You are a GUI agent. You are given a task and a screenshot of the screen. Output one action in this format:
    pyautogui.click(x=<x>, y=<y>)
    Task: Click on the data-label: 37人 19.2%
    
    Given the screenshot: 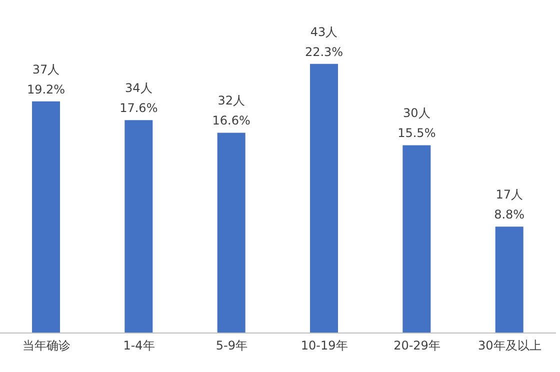 What is the action you would take?
    pyautogui.click(x=46, y=79)
    